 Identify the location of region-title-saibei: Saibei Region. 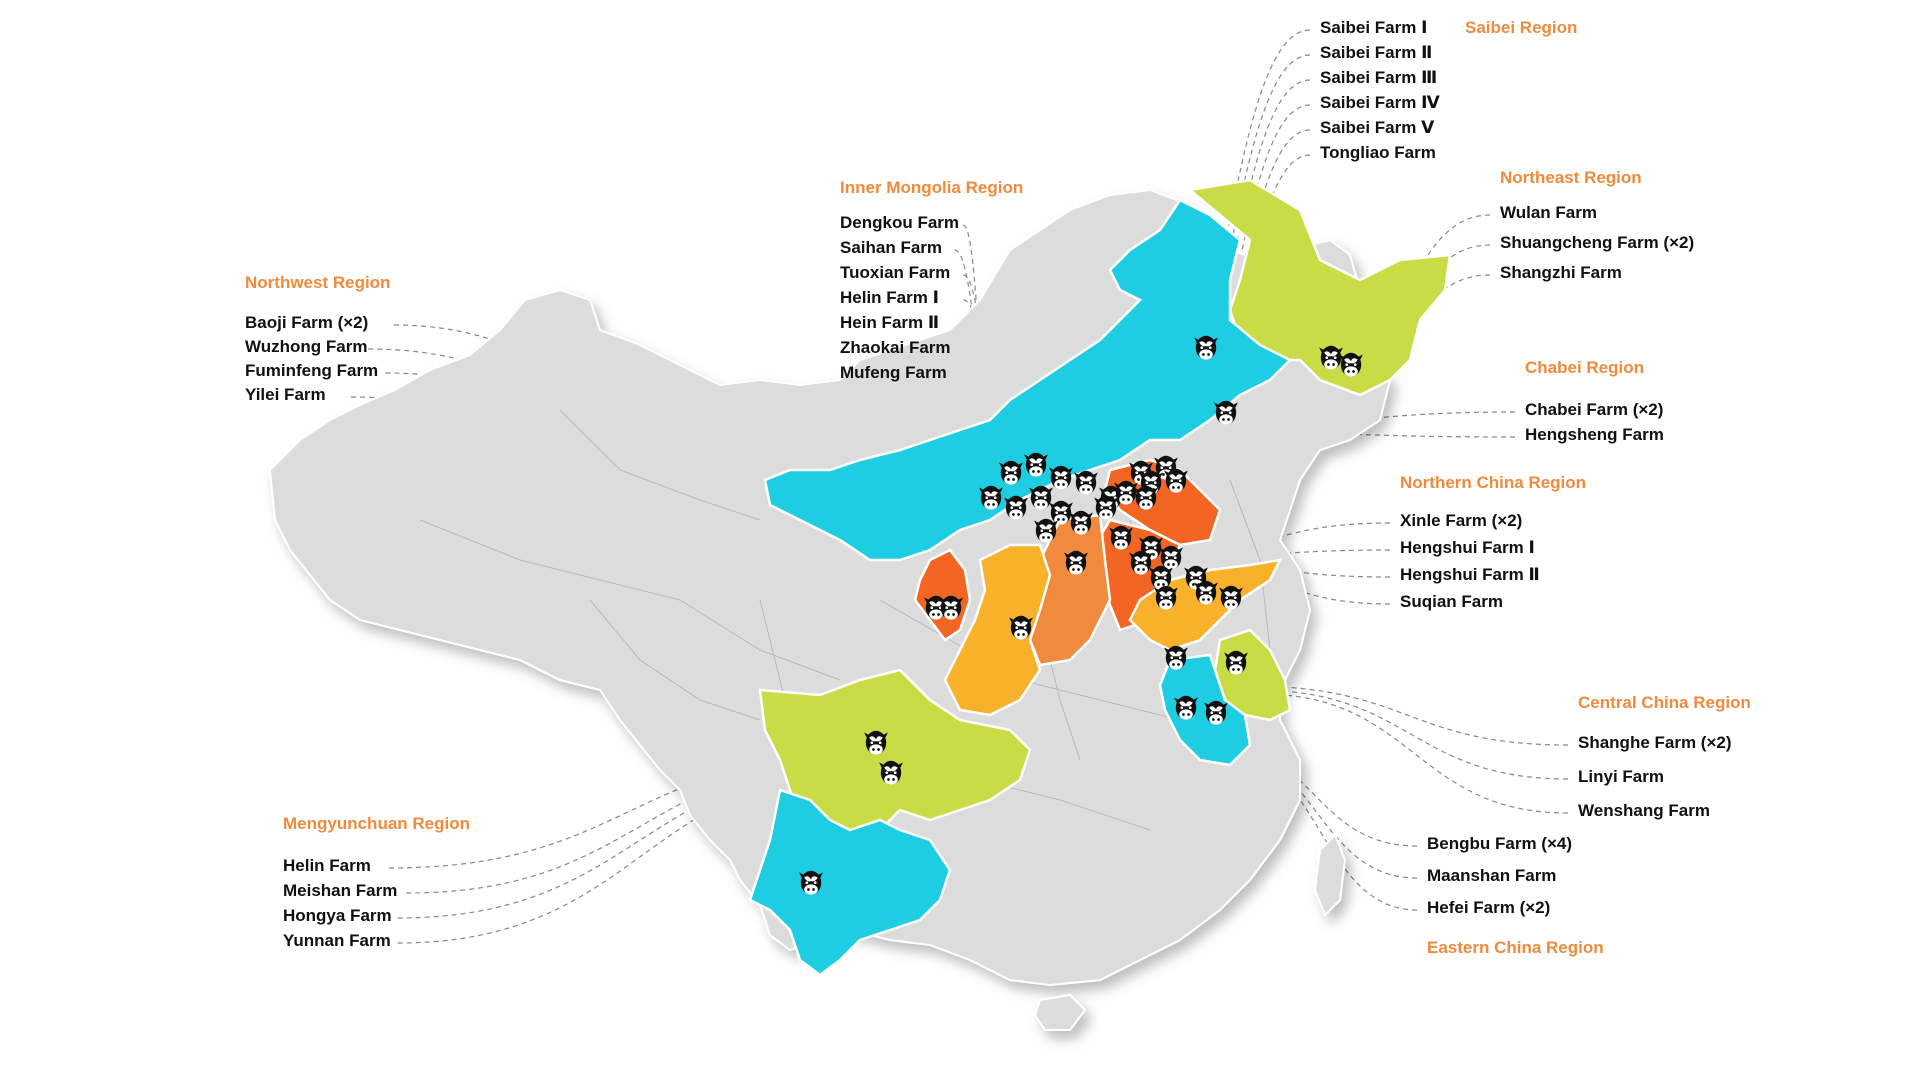
(1521, 27).